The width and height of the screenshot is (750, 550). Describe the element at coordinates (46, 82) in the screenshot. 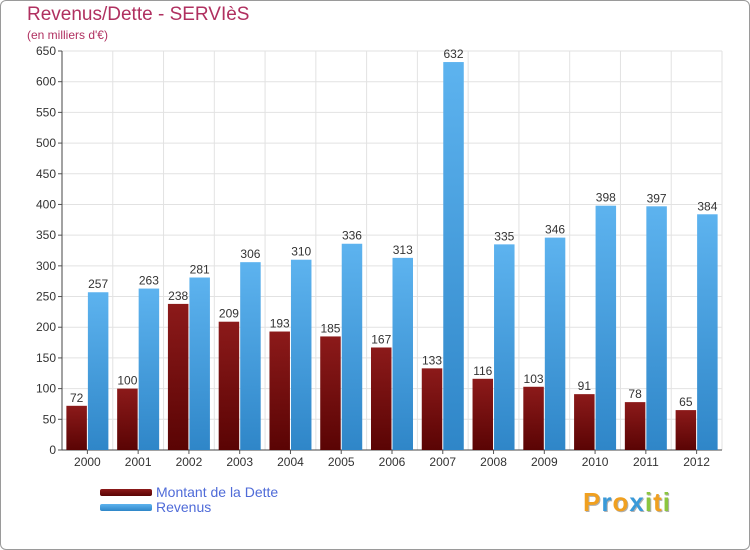

I see `y-tick-label: 600` at that location.